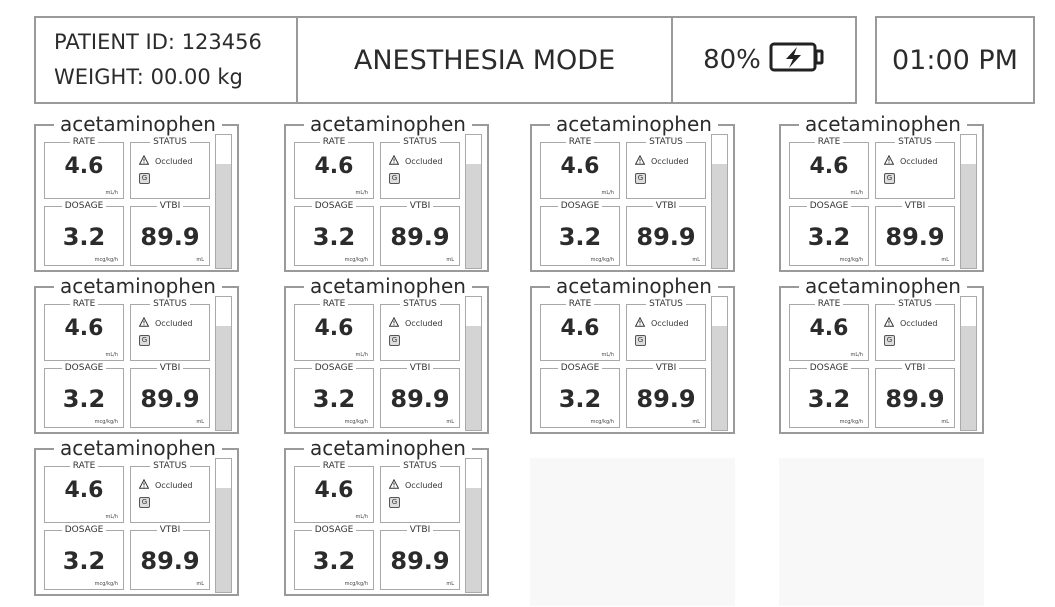  Describe the element at coordinates (200, 260) in the screenshot. I see `vtbi-unit: mL` at that location.